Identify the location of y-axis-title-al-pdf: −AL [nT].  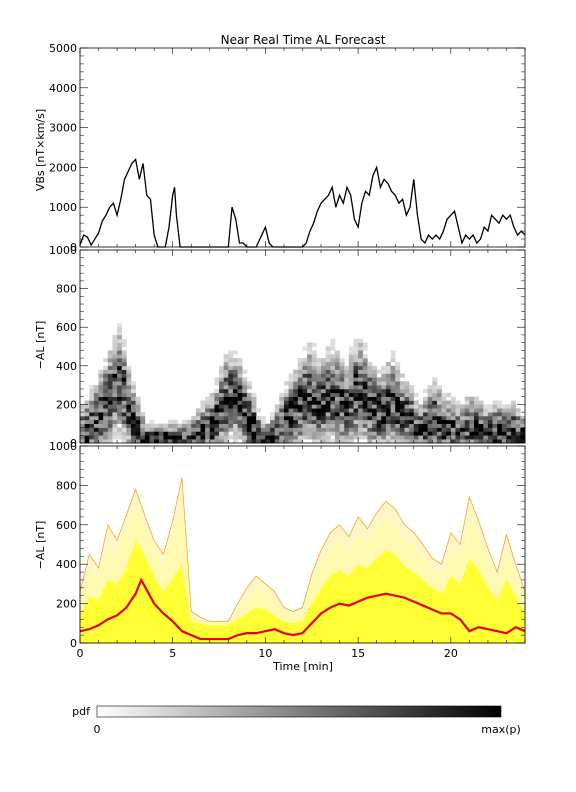
(40, 345).